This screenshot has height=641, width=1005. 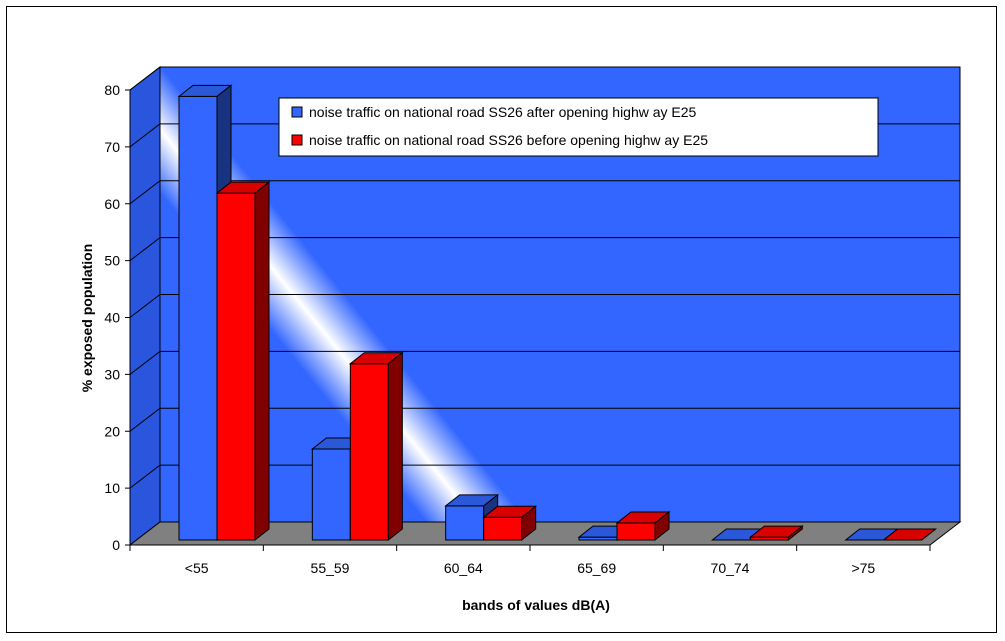 What do you see at coordinates (596, 568) in the screenshot?
I see `x-tick-label: 65_69` at bounding box center [596, 568].